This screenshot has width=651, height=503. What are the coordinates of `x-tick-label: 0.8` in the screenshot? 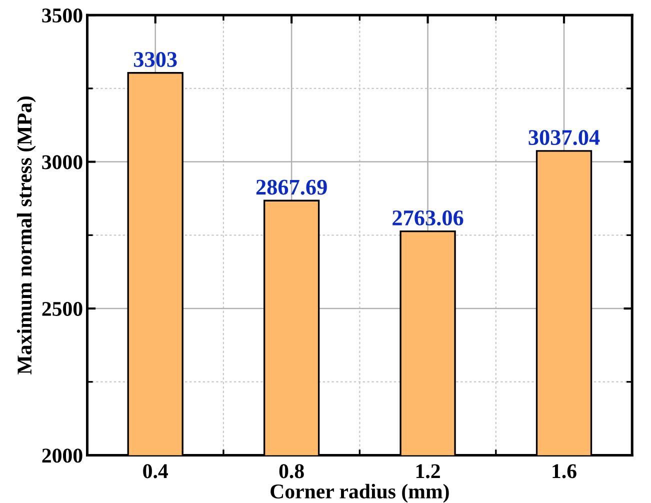 It's located at (291, 471).